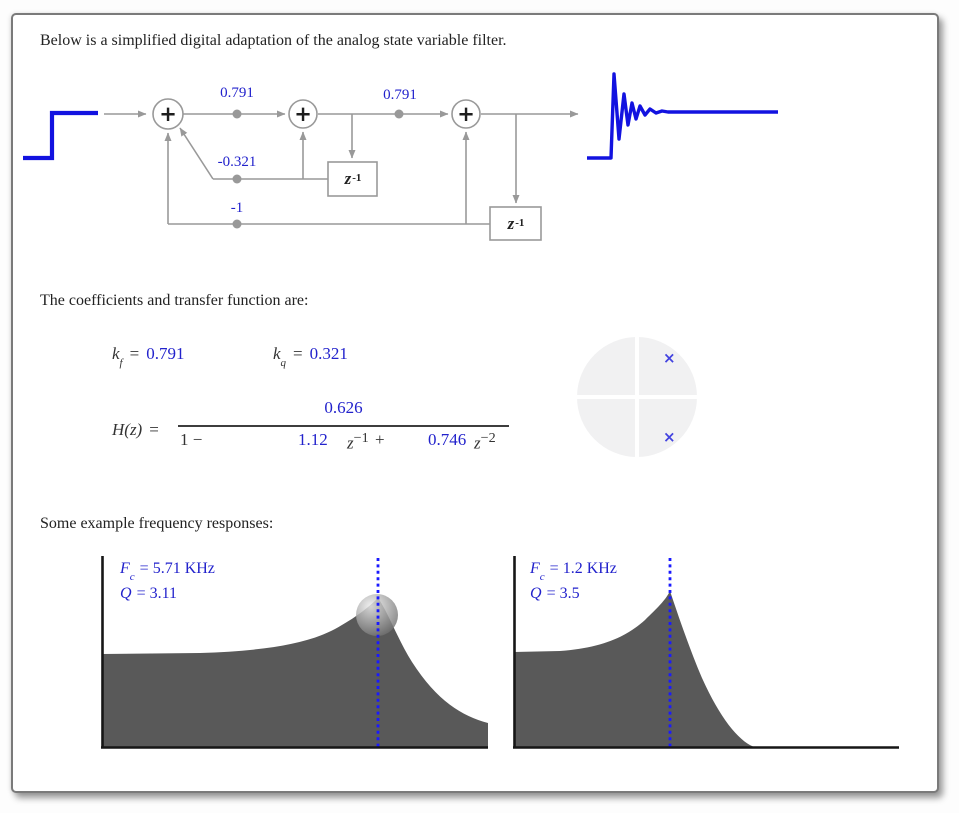 The height and width of the screenshot is (813, 959). What do you see at coordinates (343, 440) in the screenshot?
I see `denominator: 1 − 1.12 z−1 + 0.746 z−2` at bounding box center [343, 440].